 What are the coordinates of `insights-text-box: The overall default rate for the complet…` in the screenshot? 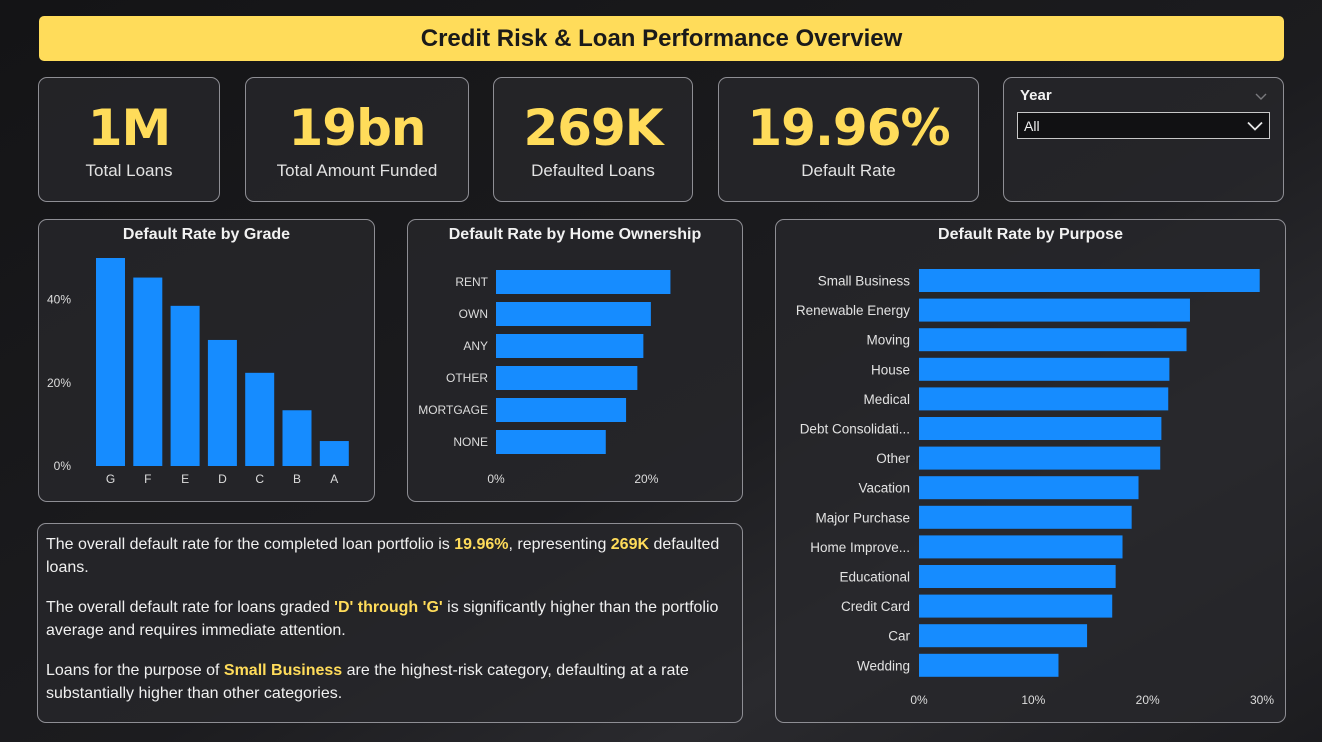 It's located at (390, 623).